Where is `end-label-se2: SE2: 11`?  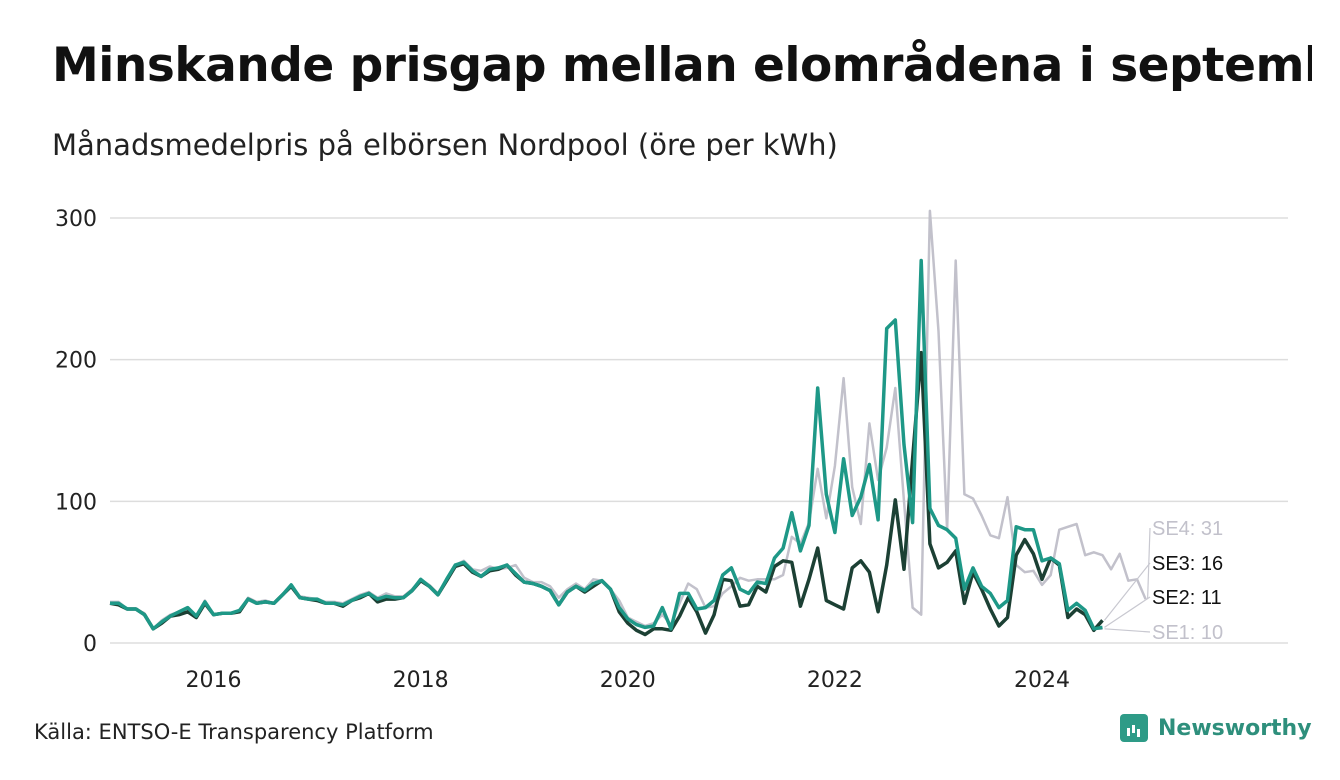
end-label-se2: SE2: 11 is located at coordinates (1187, 598).